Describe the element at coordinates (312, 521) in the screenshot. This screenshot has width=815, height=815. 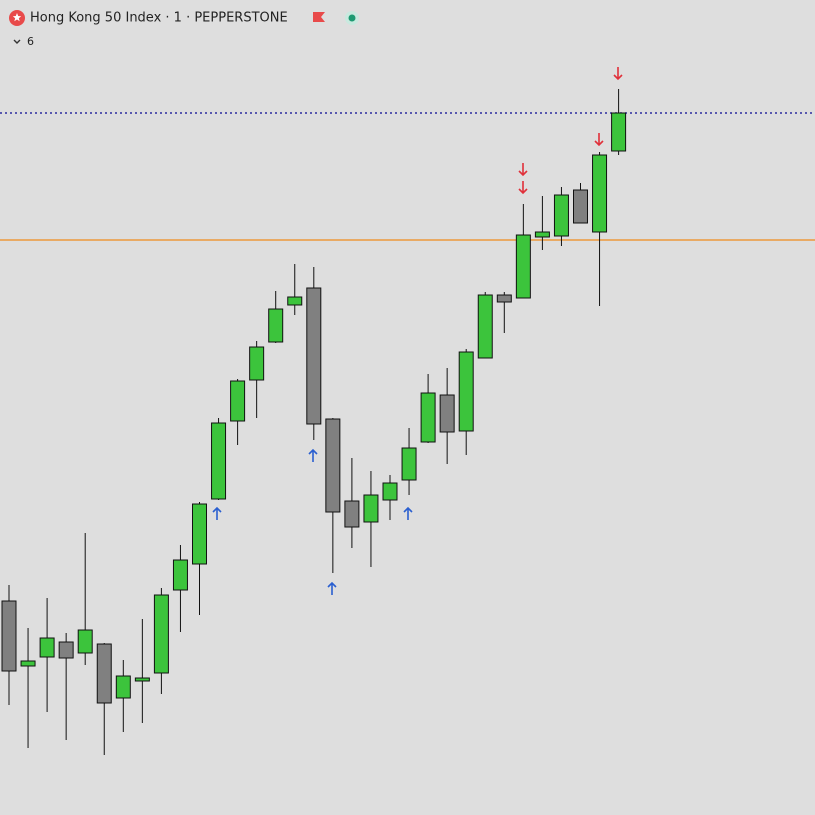
I see `buy-signals` at that location.